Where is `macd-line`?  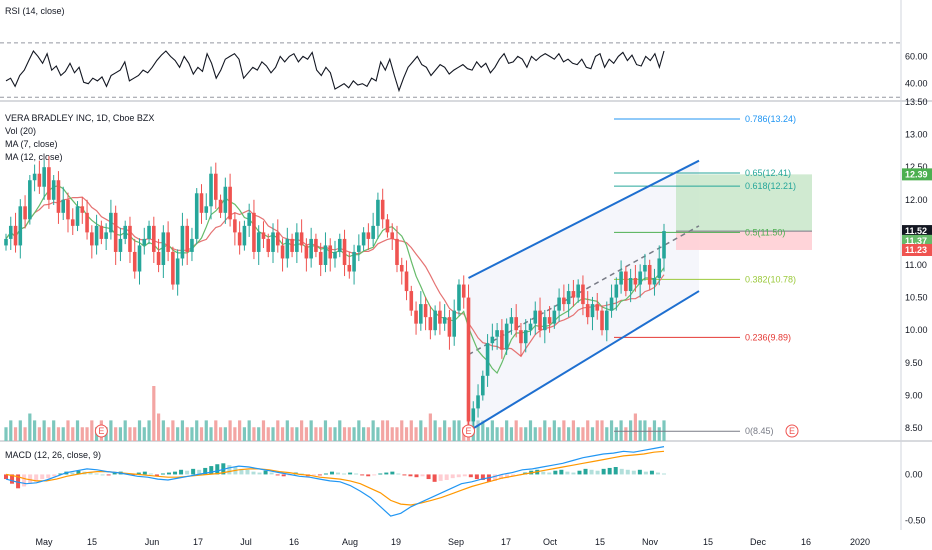 macd-line is located at coordinates (335, 481).